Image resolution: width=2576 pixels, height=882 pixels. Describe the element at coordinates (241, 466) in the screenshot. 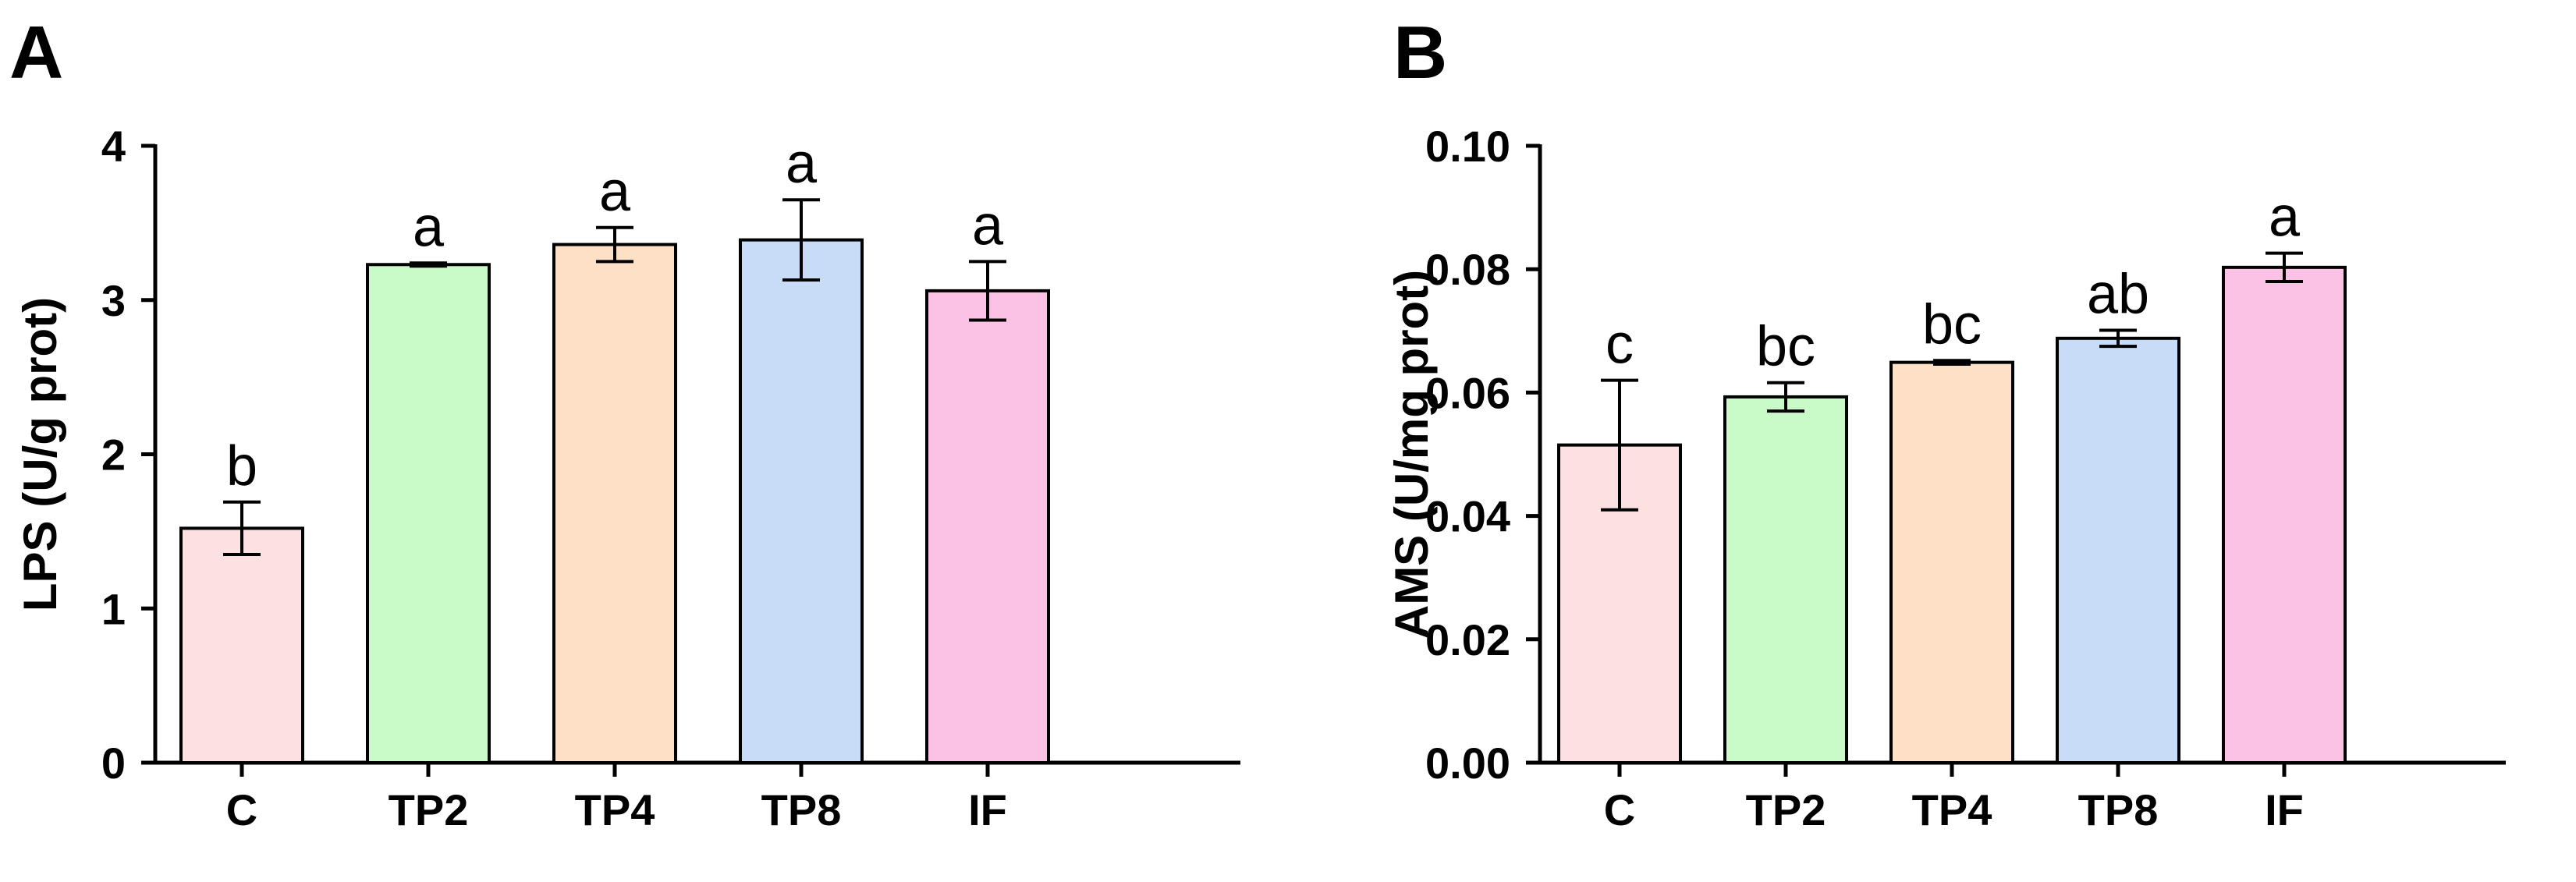

I see `significance-label: b` at that location.